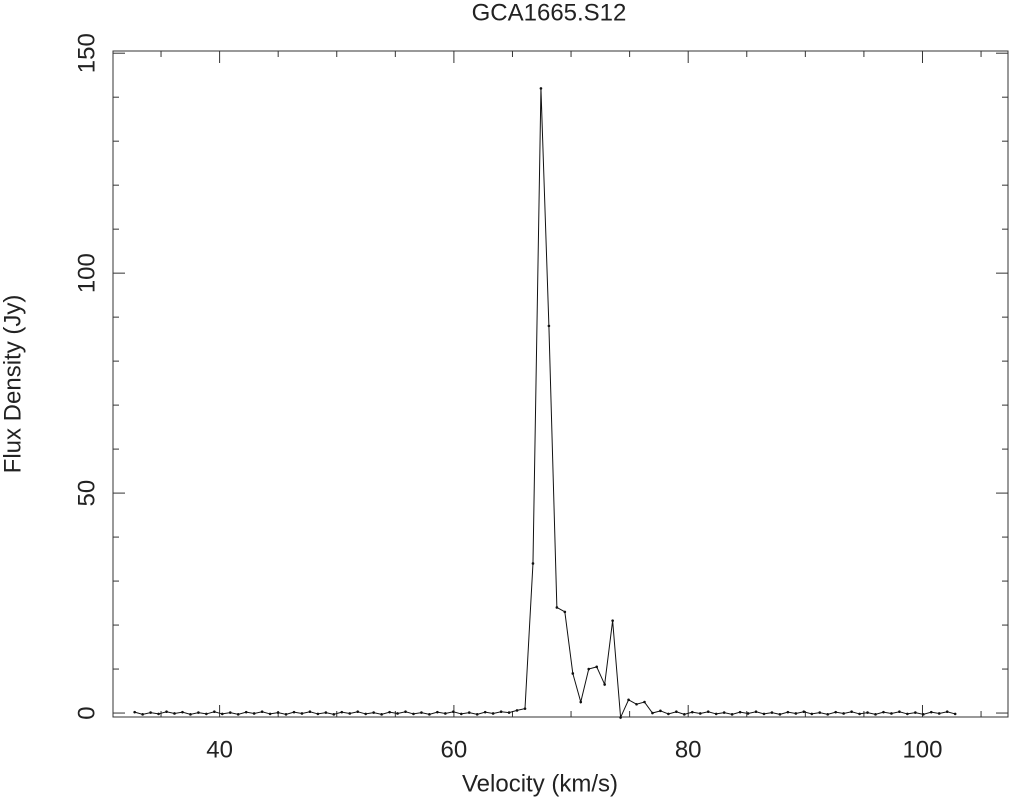 This screenshot has height=801, width=1011. Describe the element at coordinates (219, 749) in the screenshot. I see `x-tick-label: 40` at that location.